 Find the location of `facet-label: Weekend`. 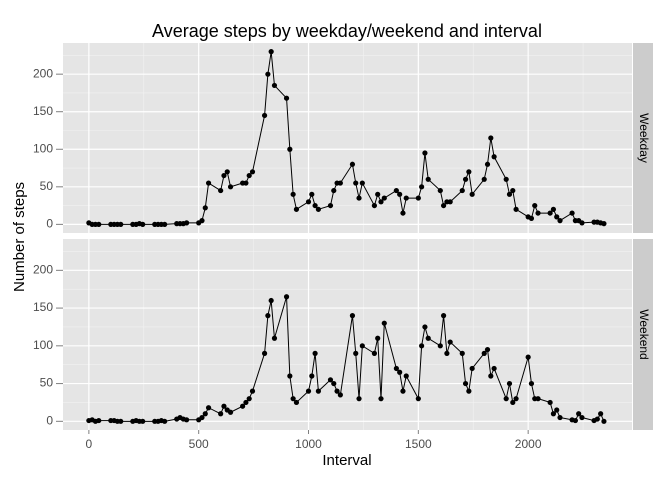

facet-label: Weekend is located at coordinates (644, 334).